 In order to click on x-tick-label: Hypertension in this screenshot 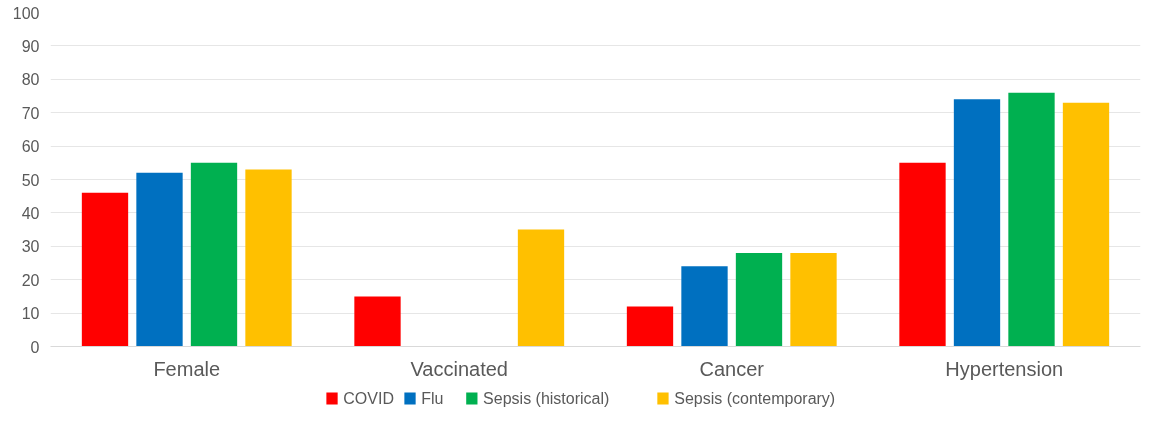, I will do `click(1004, 368)`.